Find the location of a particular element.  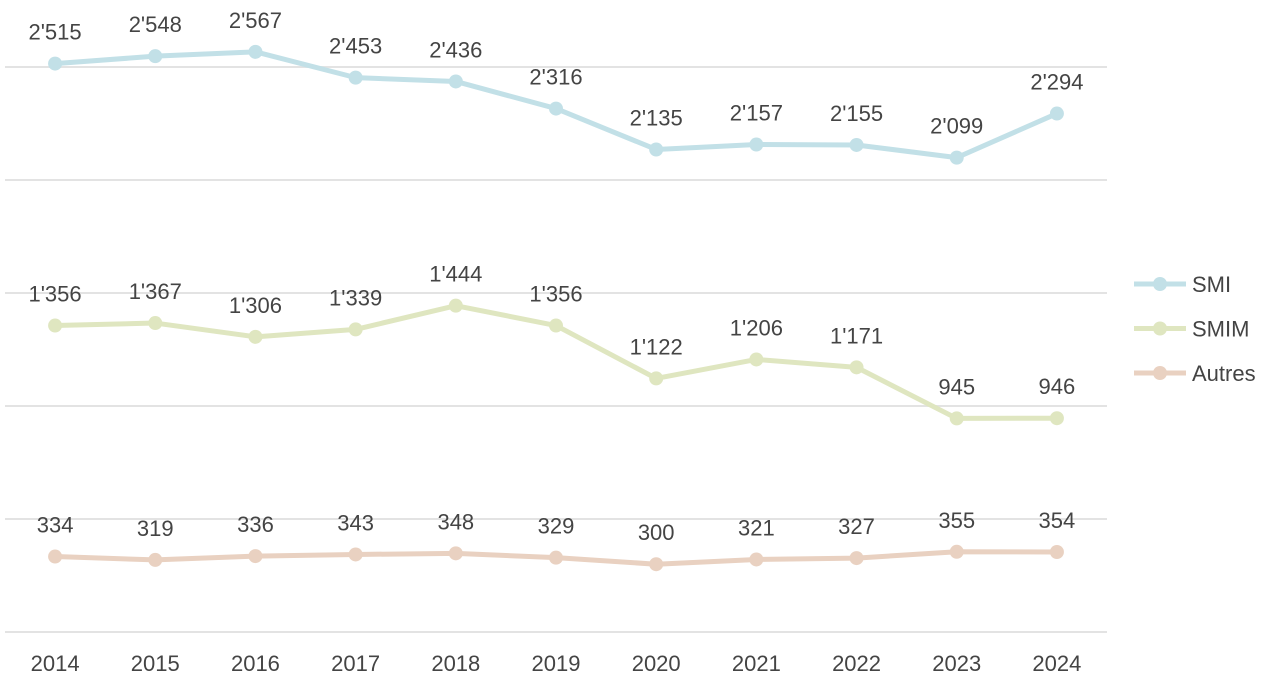

data-label: 2'294 is located at coordinates (1056, 82).